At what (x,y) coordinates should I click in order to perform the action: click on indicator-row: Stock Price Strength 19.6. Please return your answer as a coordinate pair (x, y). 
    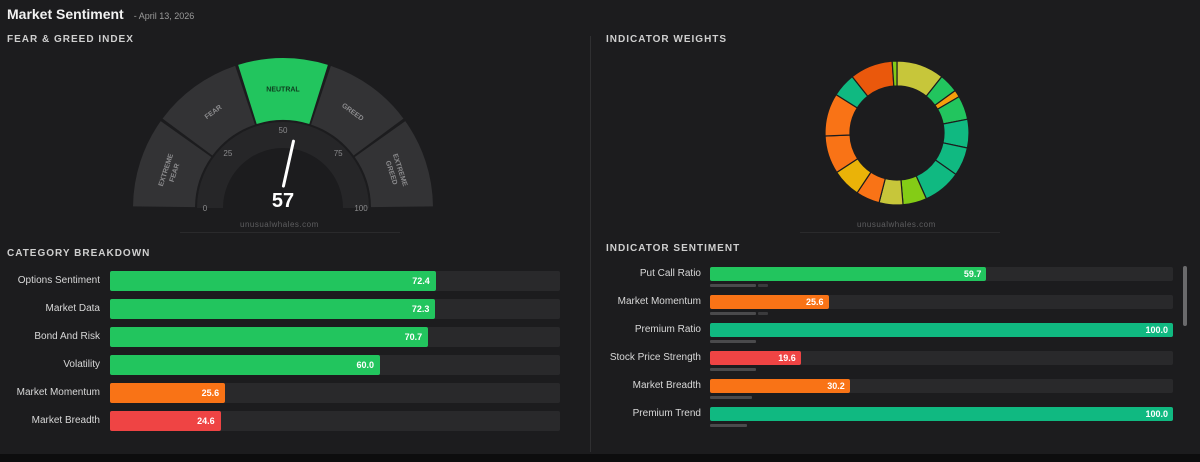
    Looking at the image, I should click on (895, 365).